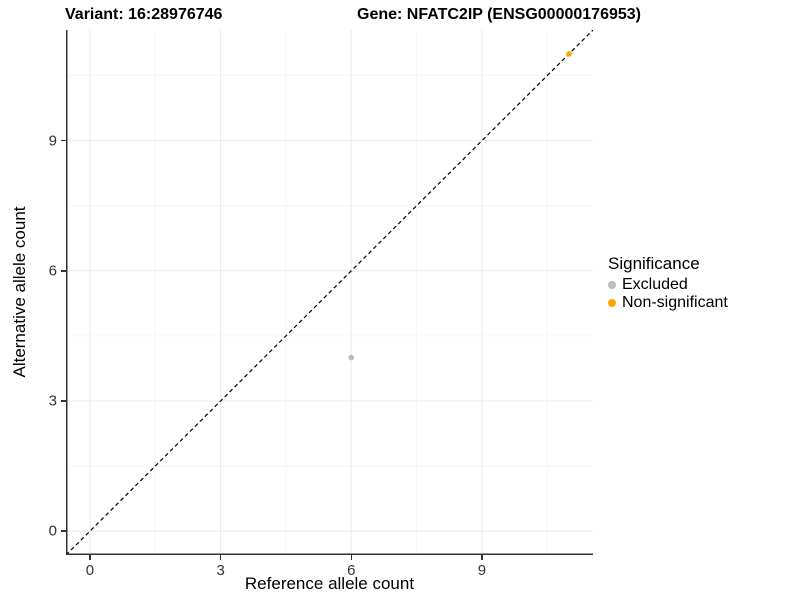 The height and width of the screenshot is (600, 800). What do you see at coordinates (90, 570) in the screenshot?
I see `x-tick-label: 0` at bounding box center [90, 570].